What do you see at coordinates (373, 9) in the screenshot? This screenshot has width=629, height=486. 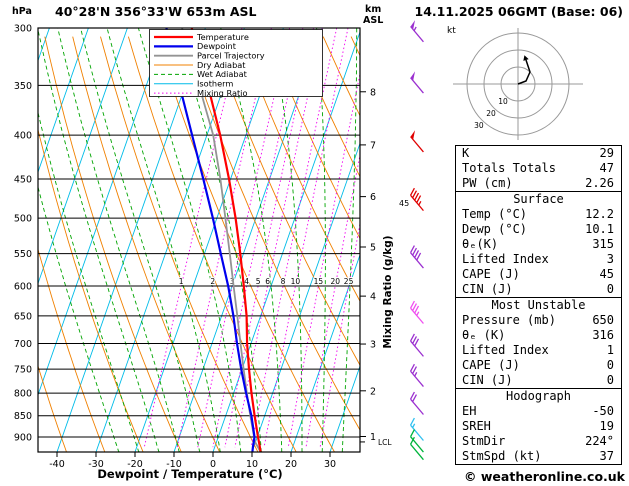 I see `altitude-axis-unit: km` at bounding box center [373, 9].